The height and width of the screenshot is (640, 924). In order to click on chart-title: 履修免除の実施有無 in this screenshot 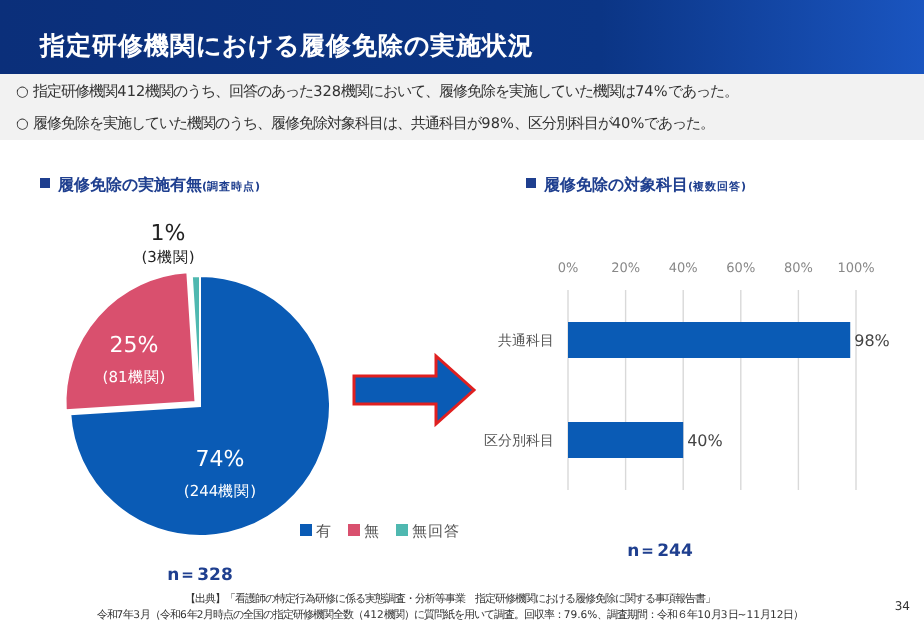, I will do `click(129, 184)`.